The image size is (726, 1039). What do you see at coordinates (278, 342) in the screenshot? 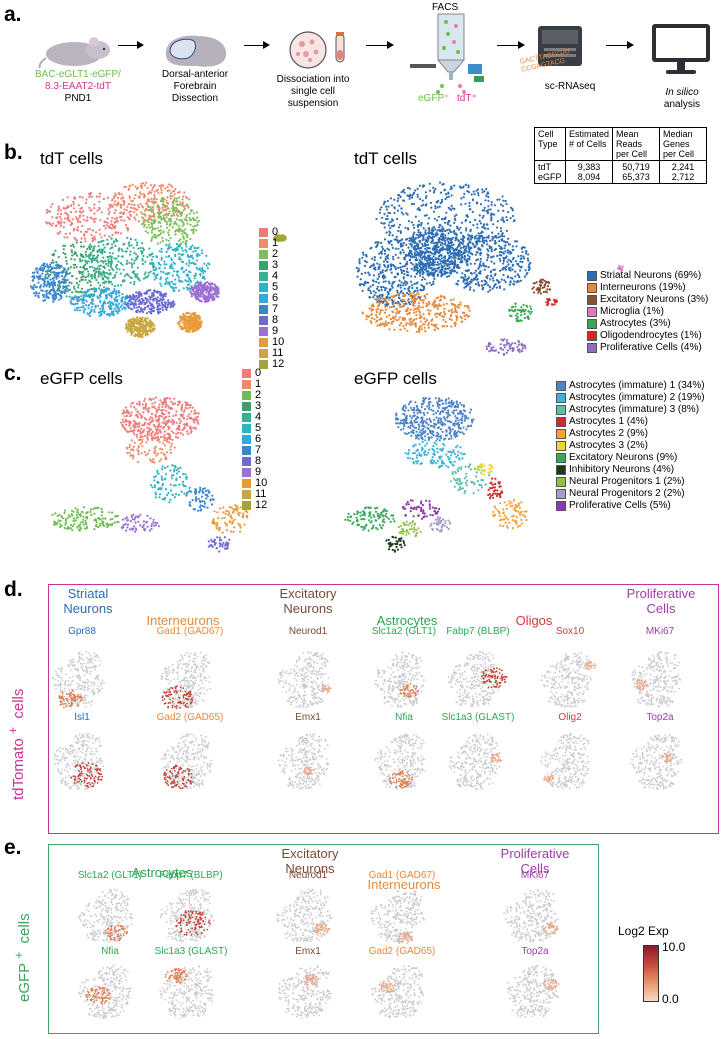
I see `cluster-label: 10` at bounding box center [278, 342].